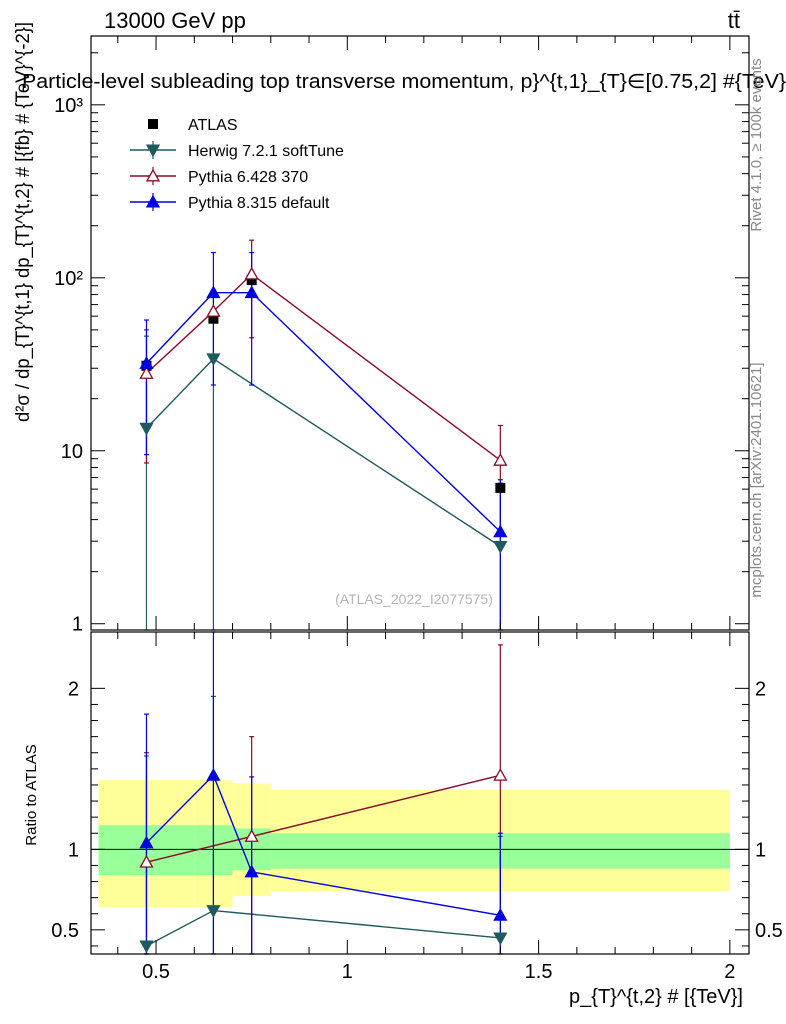  I want to click on y-tick-label-main-100: 10², so click(68, 279).